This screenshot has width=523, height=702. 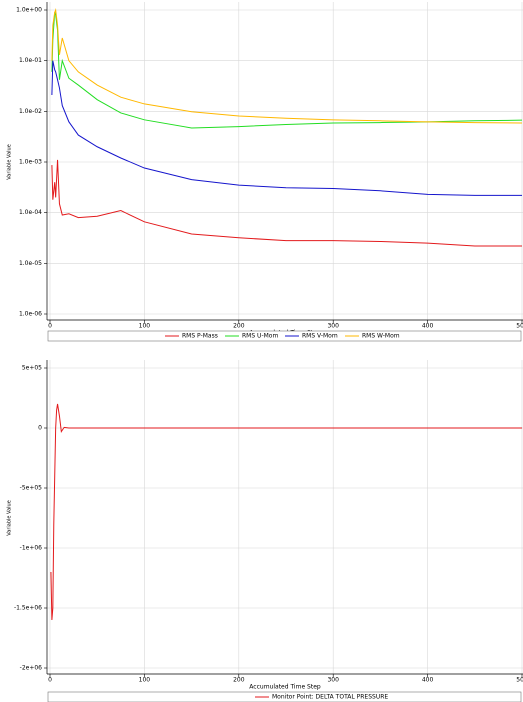 What do you see at coordinates (31, 548) in the screenshot?
I see `y-tick-label: -1e+06` at bounding box center [31, 548].